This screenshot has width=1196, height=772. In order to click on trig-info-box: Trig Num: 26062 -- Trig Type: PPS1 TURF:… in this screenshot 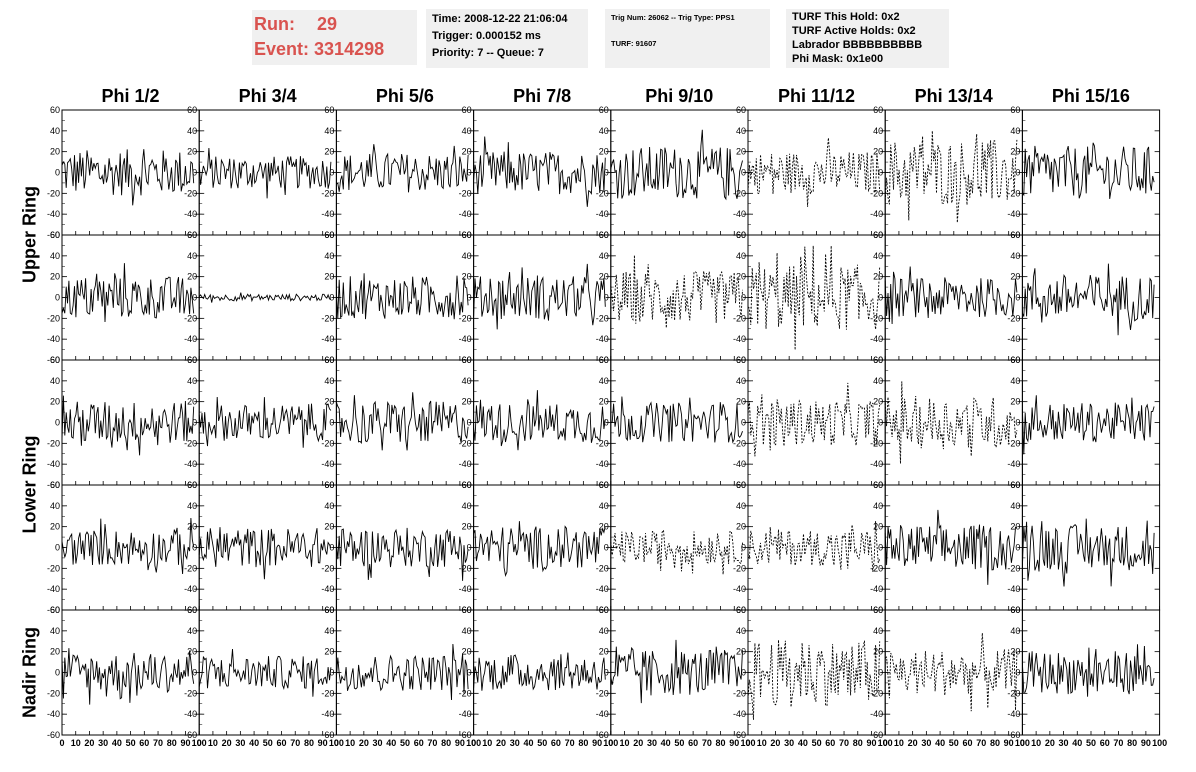, I will do `click(687, 38)`.